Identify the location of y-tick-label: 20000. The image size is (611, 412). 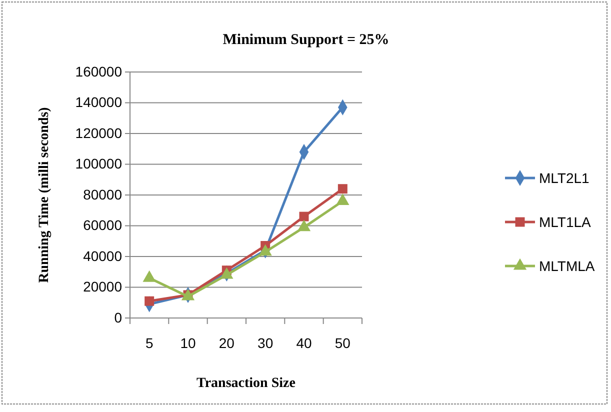
(102, 286).